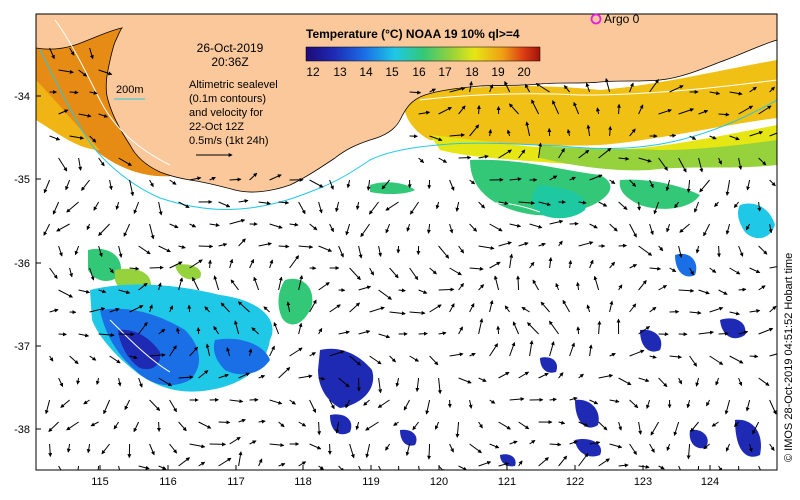 The width and height of the screenshot is (800, 500). What do you see at coordinates (575, 482) in the screenshot?
I see `lon-tick-label: 122` at bounding box center [575, 482].